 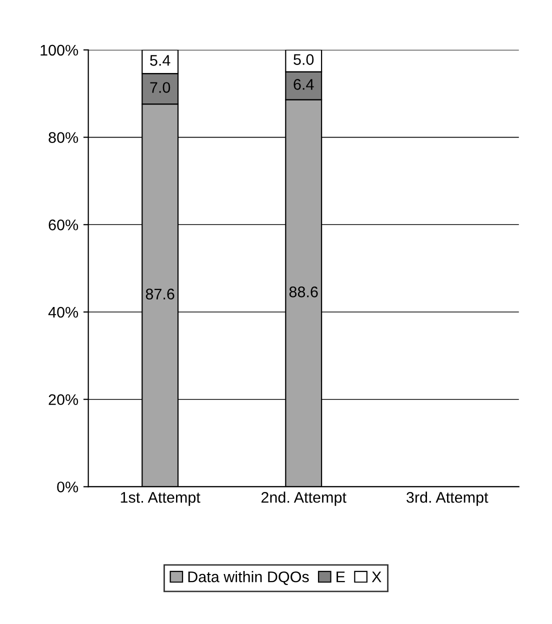 I want to click on legend-label: E, so click(x=340, y=577).